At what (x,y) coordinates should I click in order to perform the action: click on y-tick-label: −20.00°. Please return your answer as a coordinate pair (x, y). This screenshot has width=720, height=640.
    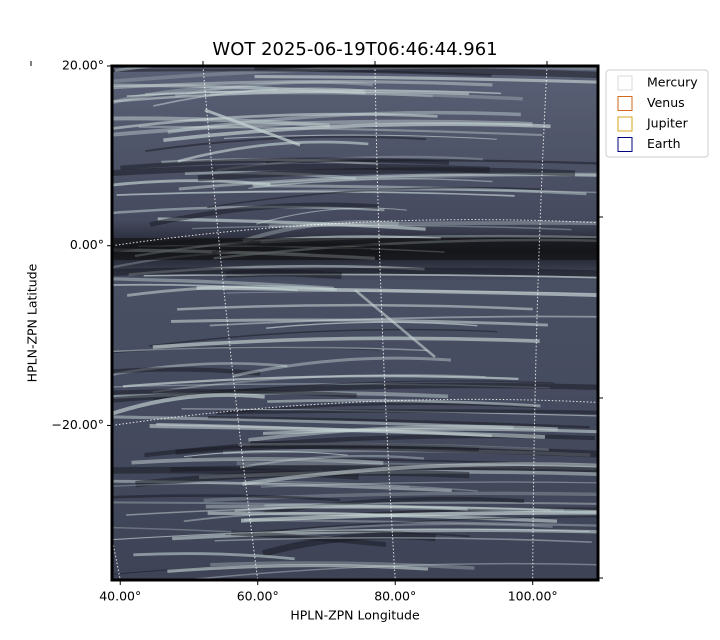
    Looking at the image, I should click on (77, 424).